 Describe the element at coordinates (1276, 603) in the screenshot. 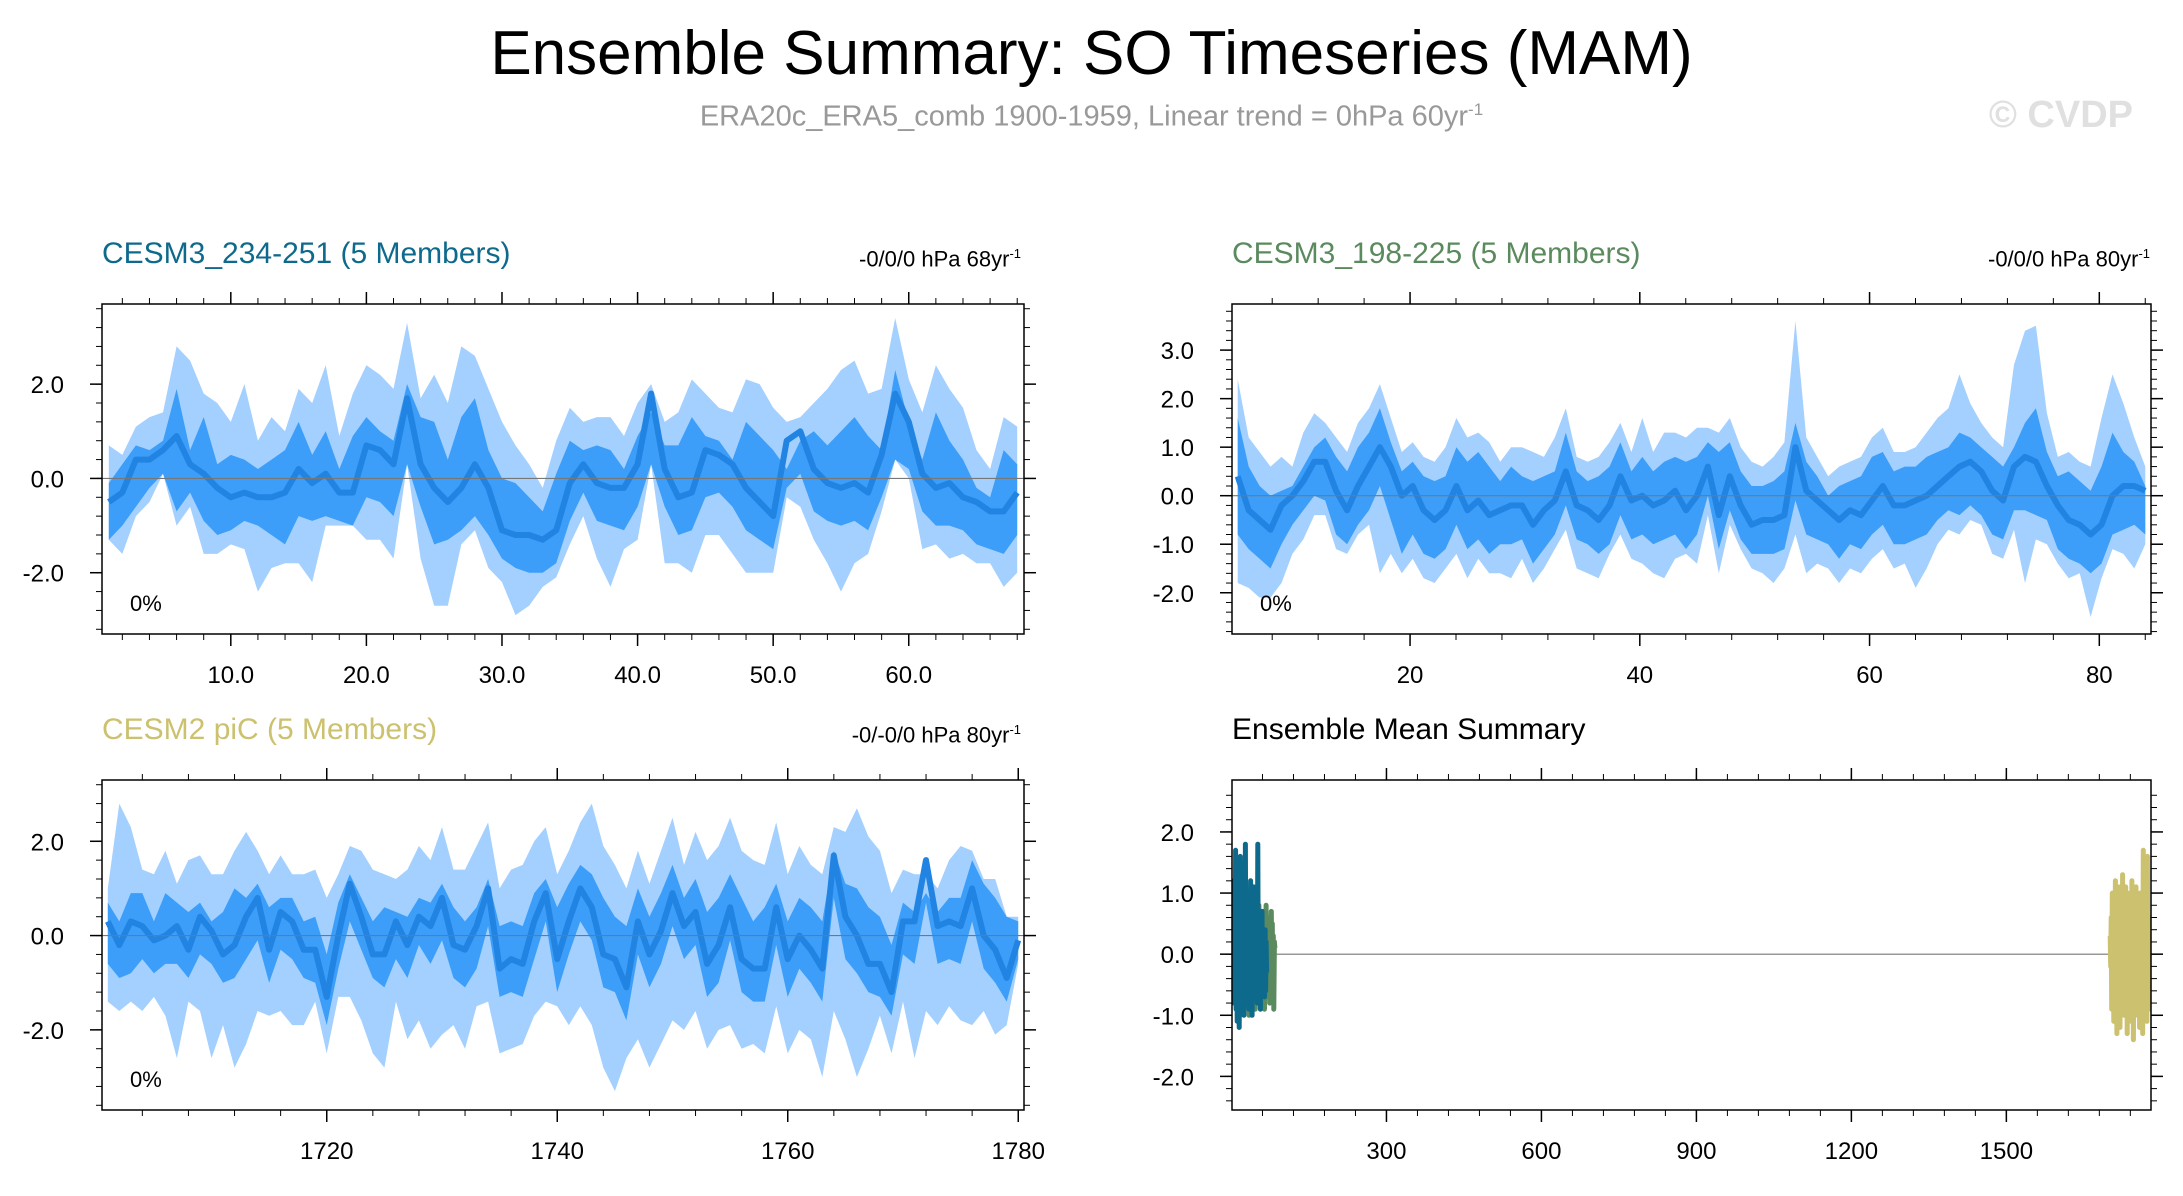

I see `panel2-percent-label: 0%` at that location.